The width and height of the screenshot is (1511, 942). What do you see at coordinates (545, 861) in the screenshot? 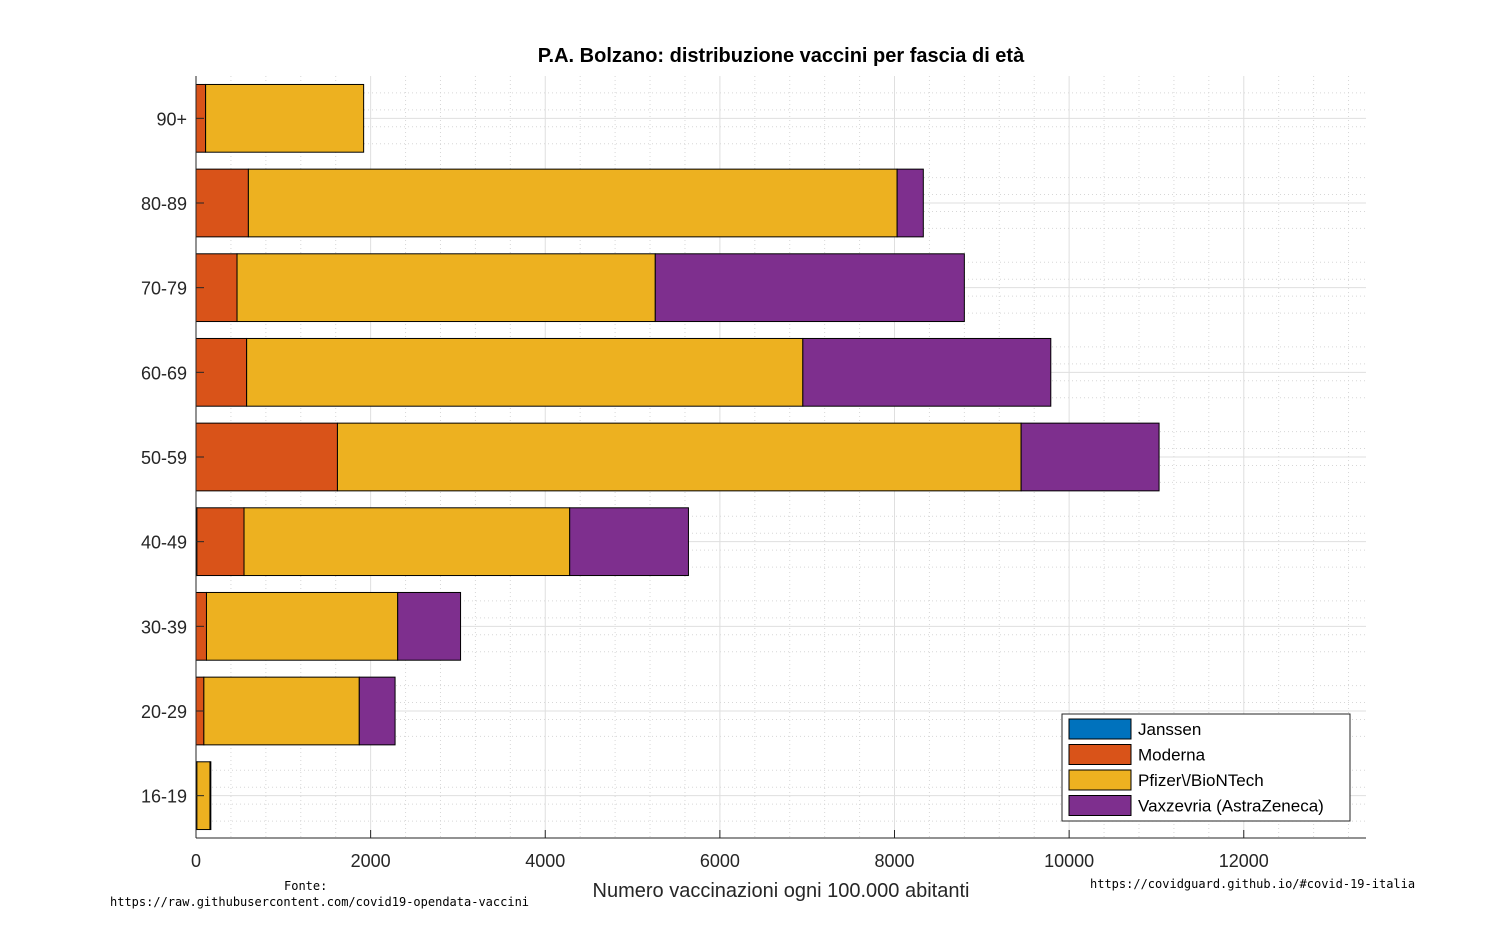
I see `x-tick-label: 4000` at bounding box center [545, 861].